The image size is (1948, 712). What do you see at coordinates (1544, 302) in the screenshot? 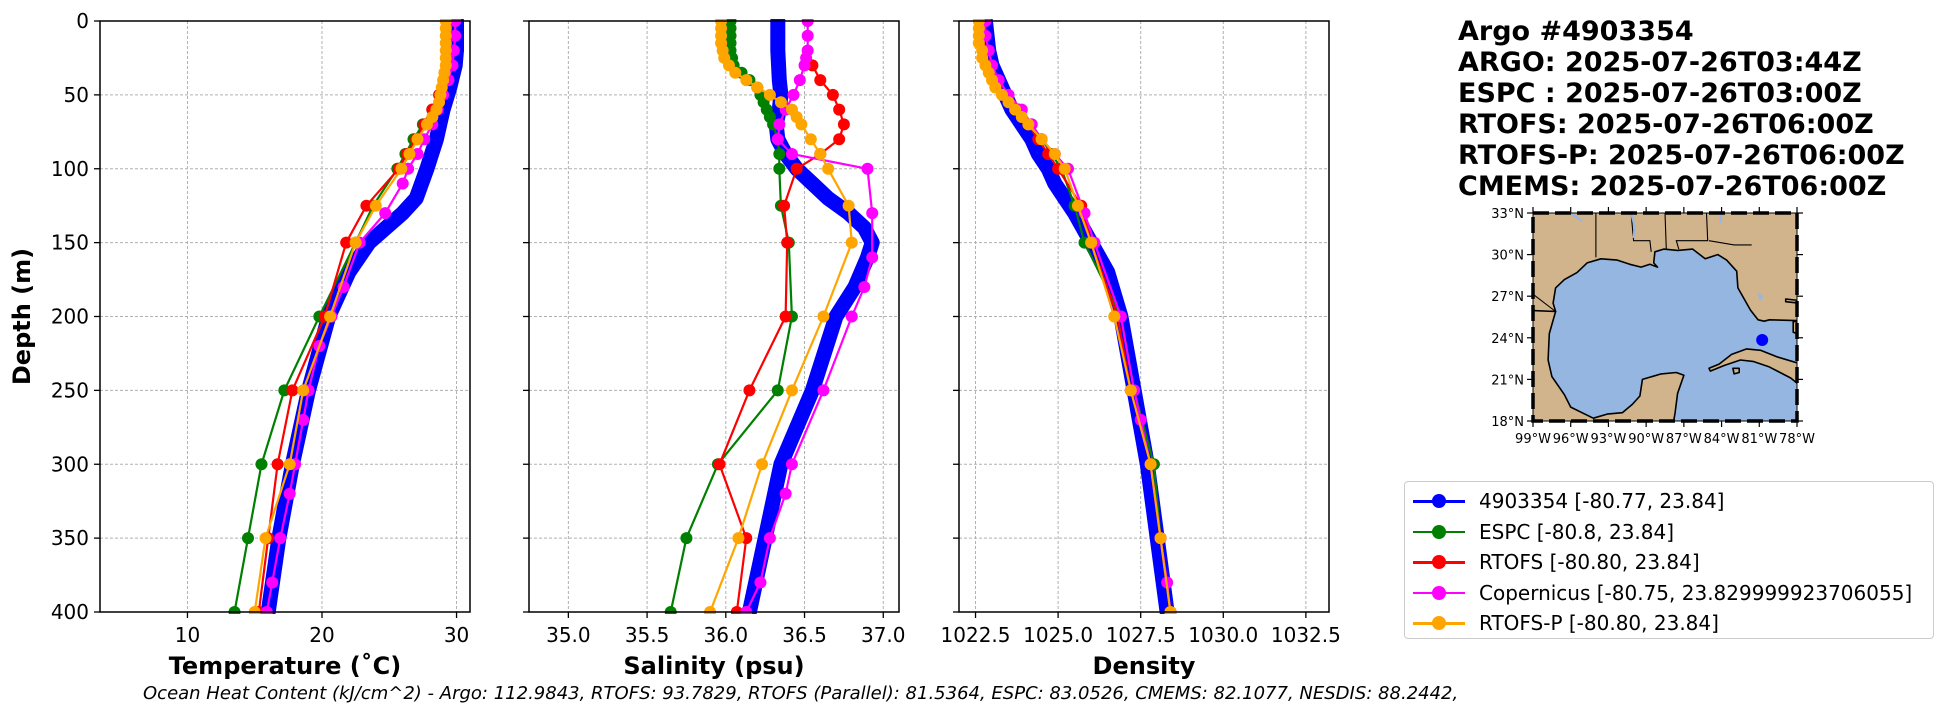
I see `state-border` at bounding box center [1544, 302].